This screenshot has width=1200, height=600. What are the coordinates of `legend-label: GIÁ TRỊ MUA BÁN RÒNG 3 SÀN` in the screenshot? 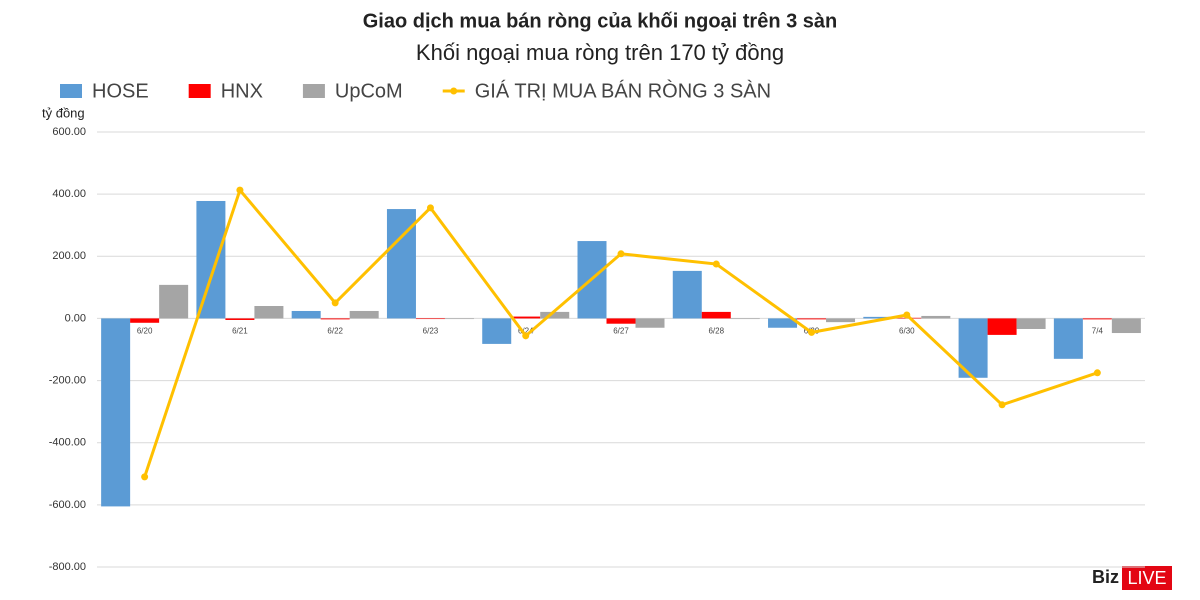 It's located at (623, 90).